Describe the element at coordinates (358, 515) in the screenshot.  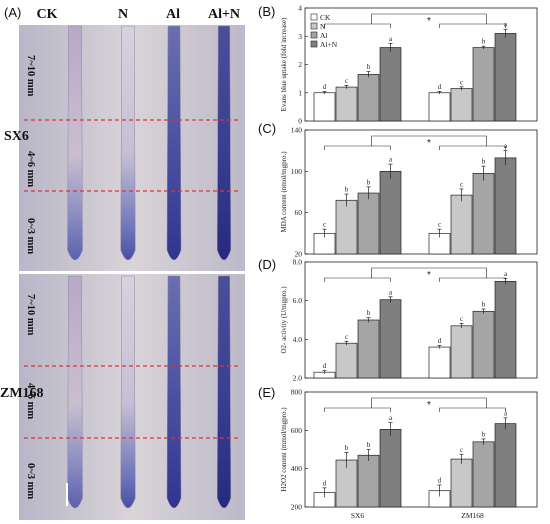
I see `x-tick-label: SX6` at that location.